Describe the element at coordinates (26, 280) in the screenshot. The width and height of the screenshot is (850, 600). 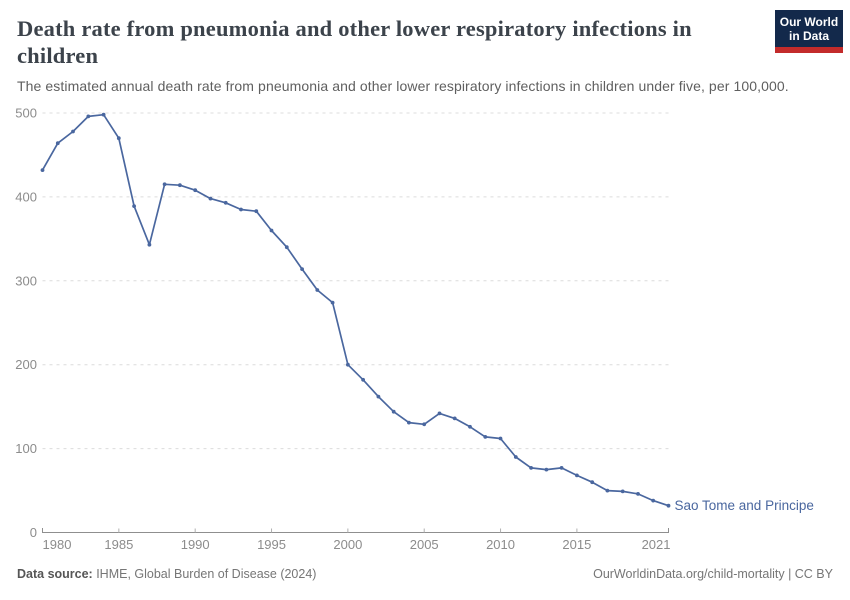
I see `y-tick-label: 300` at that location.